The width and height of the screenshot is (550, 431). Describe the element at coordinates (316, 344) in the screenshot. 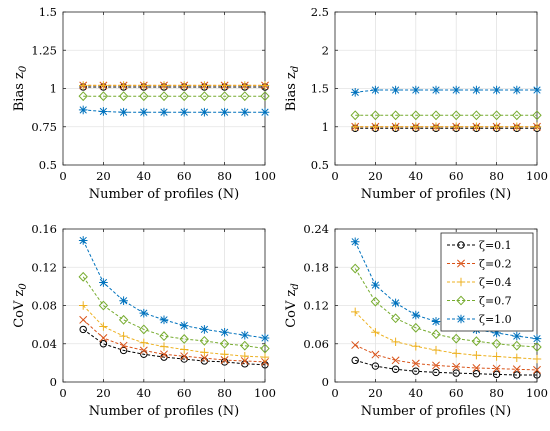

I see `y-tick-label: 0.06` at that location.